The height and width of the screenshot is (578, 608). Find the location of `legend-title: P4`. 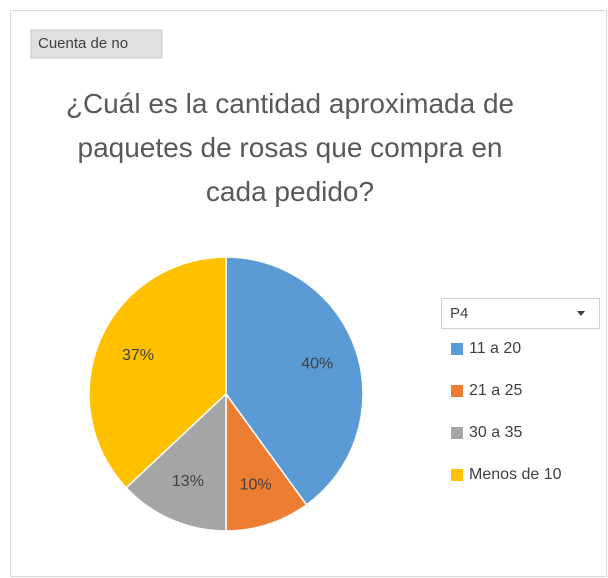

legend-title: P4 is located at coordinates (459, 313).